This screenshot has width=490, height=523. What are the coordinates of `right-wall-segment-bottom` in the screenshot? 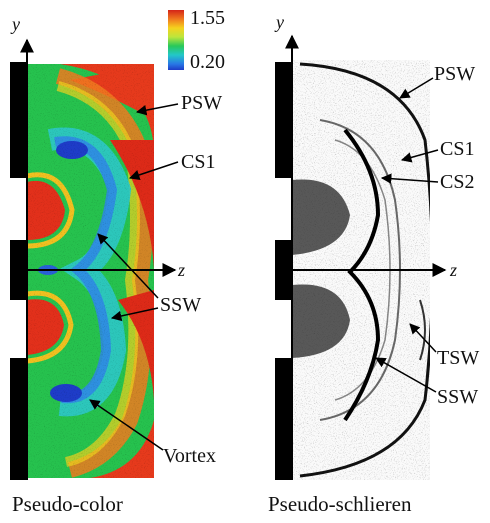 It's located at (283, 419).